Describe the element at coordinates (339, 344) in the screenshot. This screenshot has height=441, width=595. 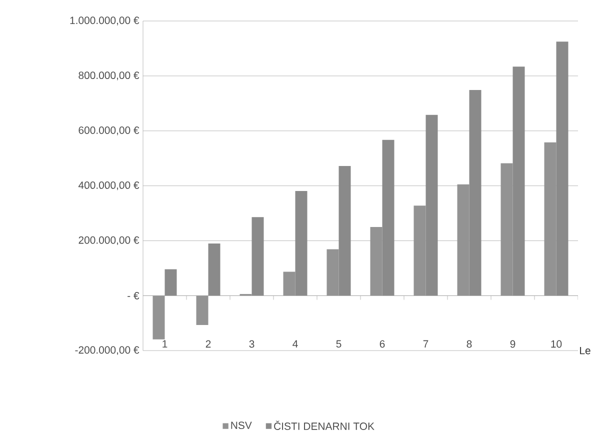
I see `x-tick-label: 5` at that location.